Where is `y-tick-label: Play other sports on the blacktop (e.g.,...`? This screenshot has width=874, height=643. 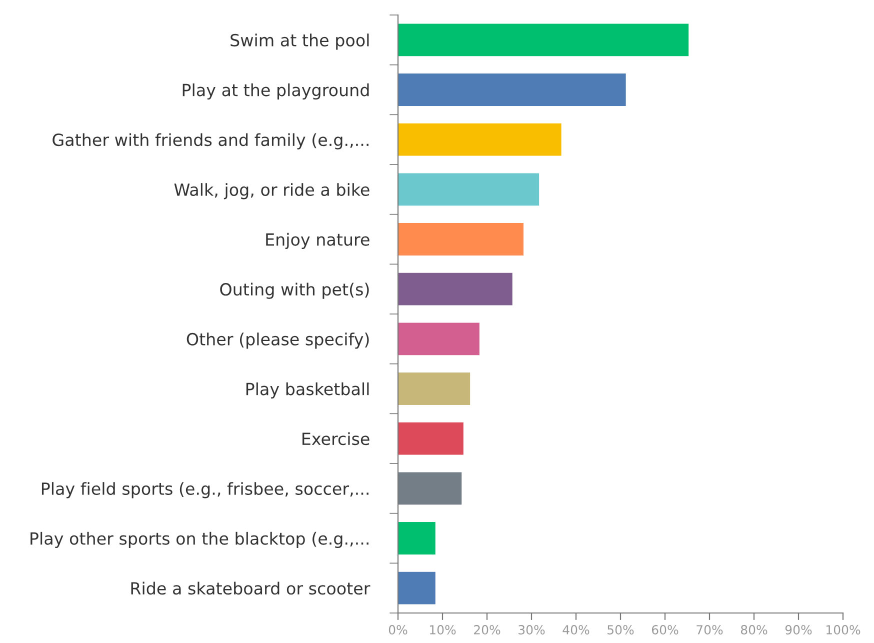 y-tick-label: Play other sports on the blacktop (e.g.,... is located at coordinates (199, 540).